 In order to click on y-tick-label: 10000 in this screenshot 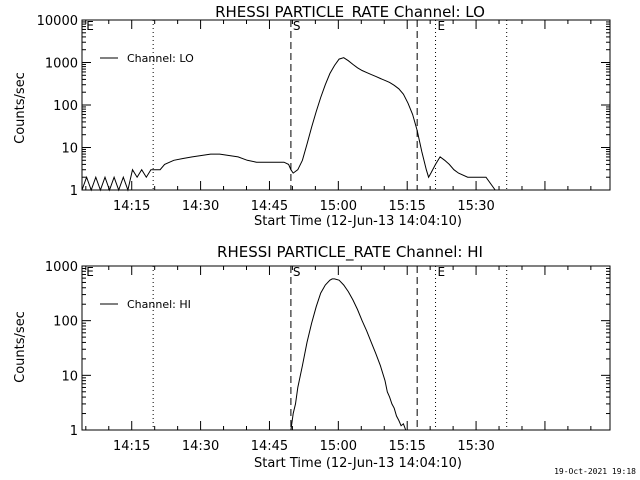, I will do `click(57, 21)`.